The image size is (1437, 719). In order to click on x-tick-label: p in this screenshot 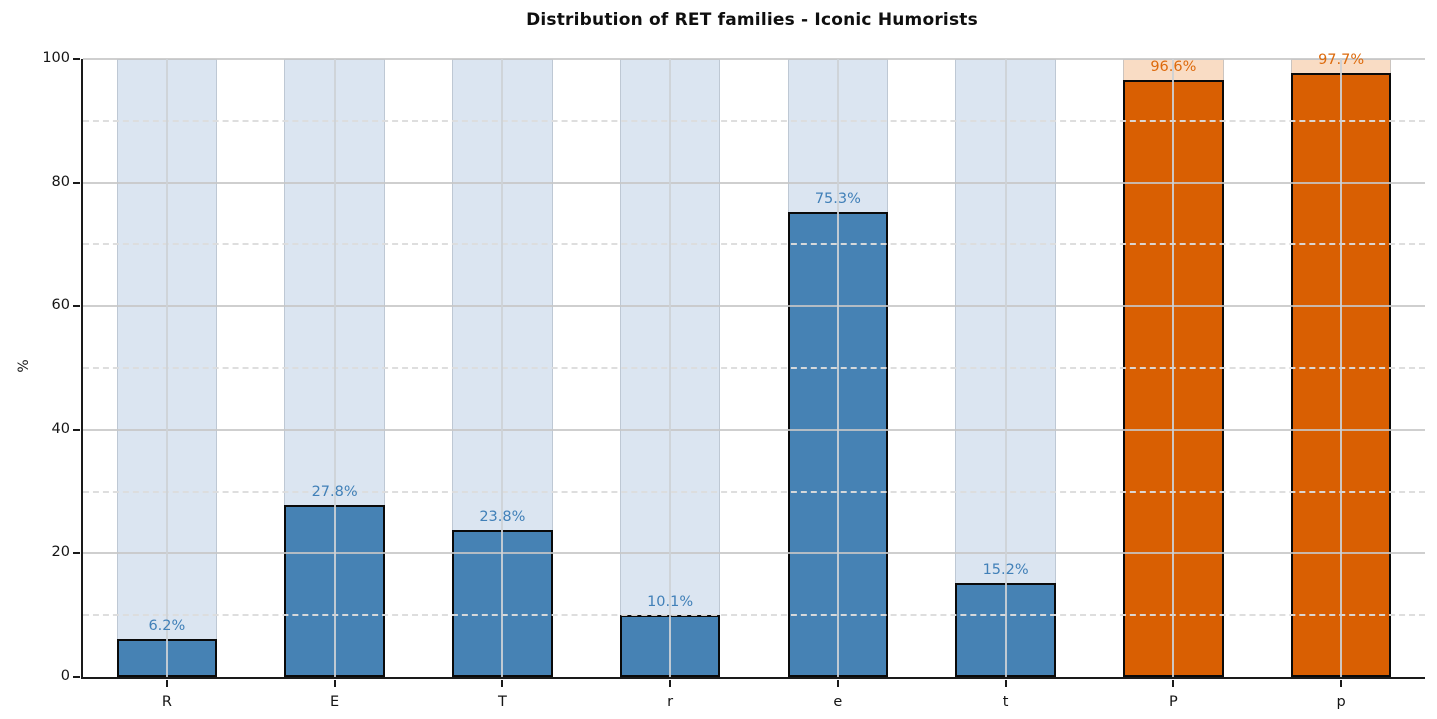, I will do `click(1341, 702)`.